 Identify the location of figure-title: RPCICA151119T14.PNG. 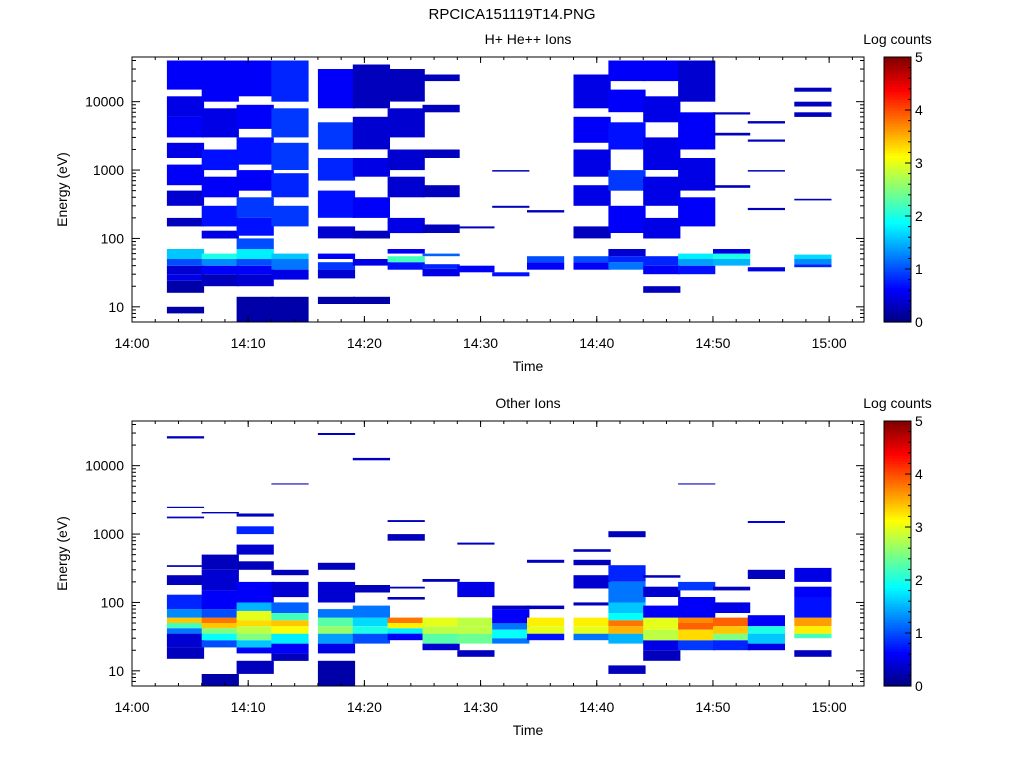
(512, 14).